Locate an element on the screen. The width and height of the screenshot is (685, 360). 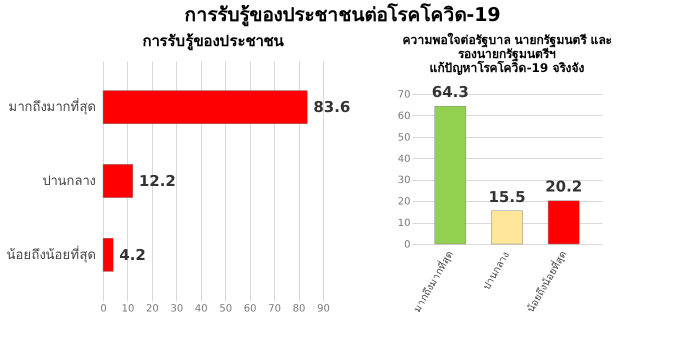
data-label: 12.2 is located at coordinates (157, 181).